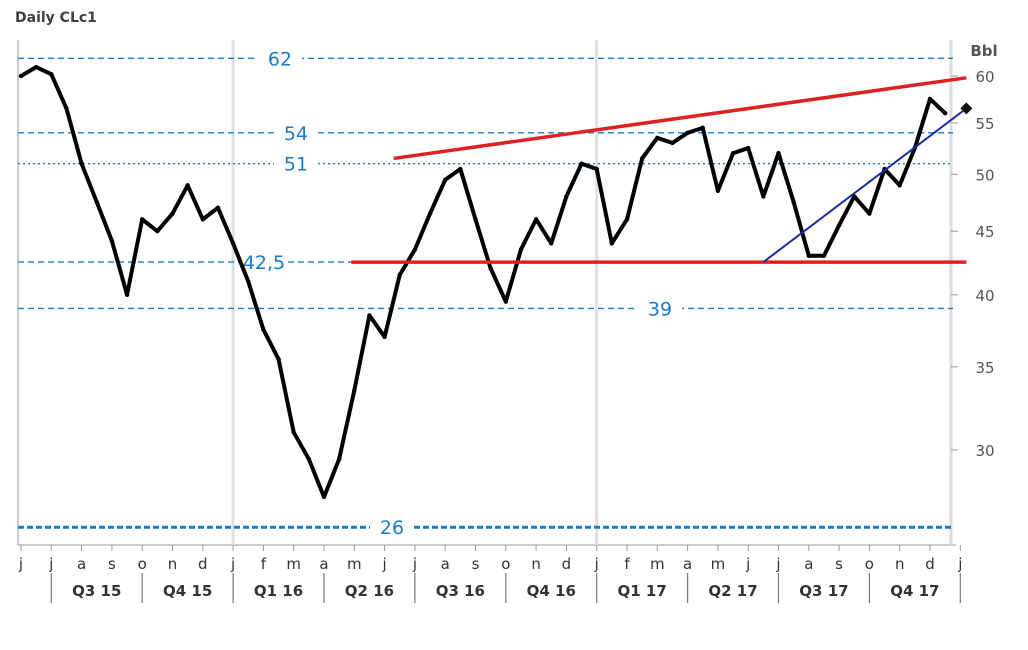 The height and width of the screenshot is (650, 1028). I want to click on quarter-label: Q4 15, so click(187, 591).